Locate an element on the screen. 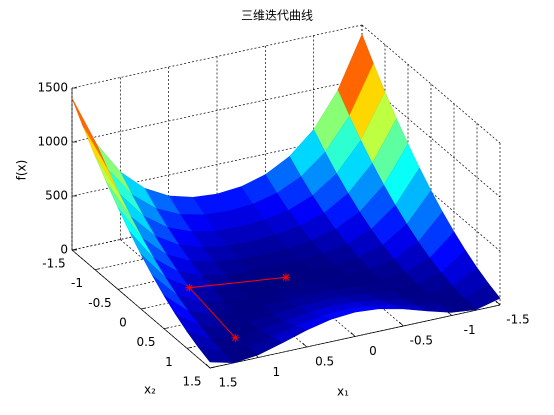  surface-face is located at coordinates (216, 355).